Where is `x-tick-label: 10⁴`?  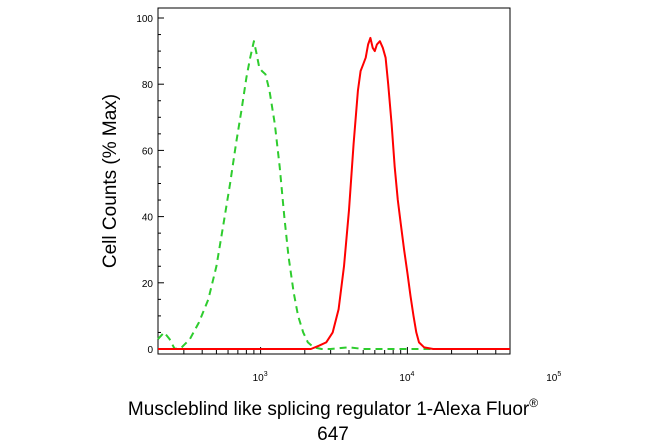 x-tick-label: 10⁴ is located at coordinates (406, 377).